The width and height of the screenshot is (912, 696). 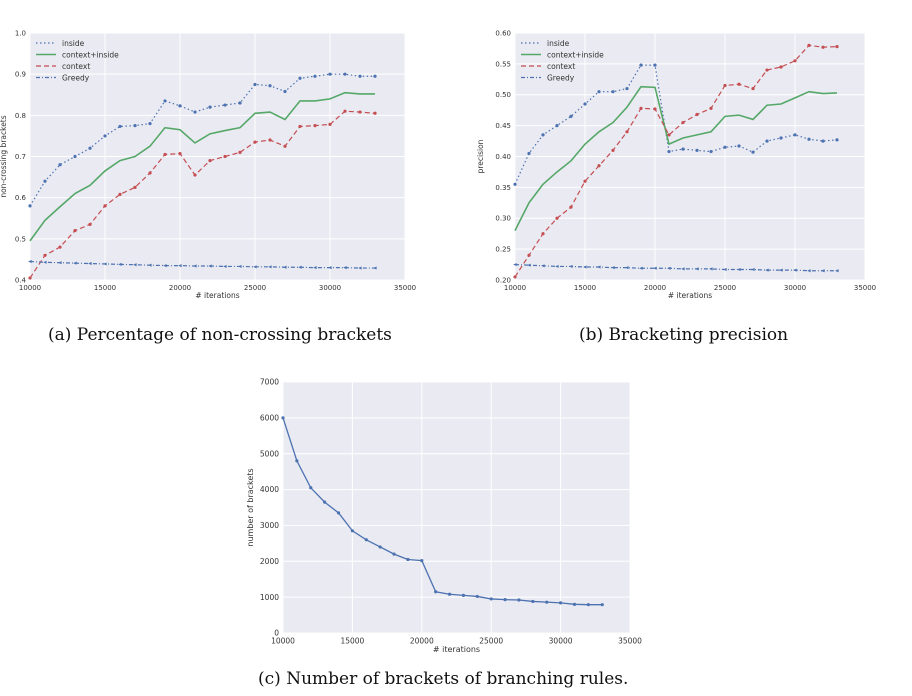 I want to click on y-tick-label: 6000, so click(x=269, y=417).